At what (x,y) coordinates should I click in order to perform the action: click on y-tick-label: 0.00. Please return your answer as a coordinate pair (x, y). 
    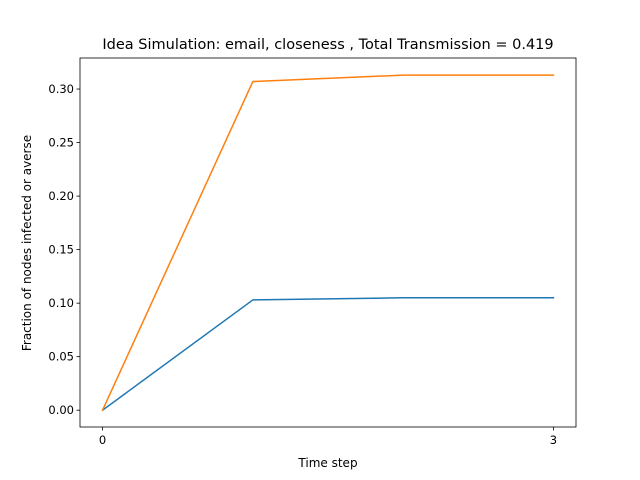
    Looking at the image, I should click on (61, 410).